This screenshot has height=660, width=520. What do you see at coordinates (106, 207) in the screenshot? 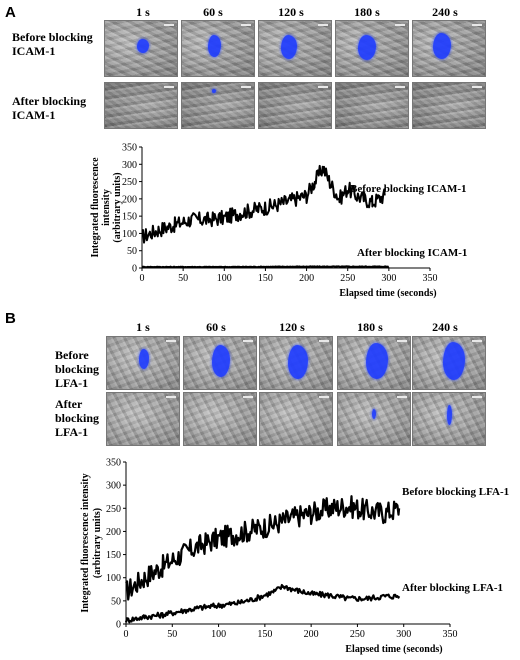
I see `y-axis-label: intensity` at bounding box center [106, 207].